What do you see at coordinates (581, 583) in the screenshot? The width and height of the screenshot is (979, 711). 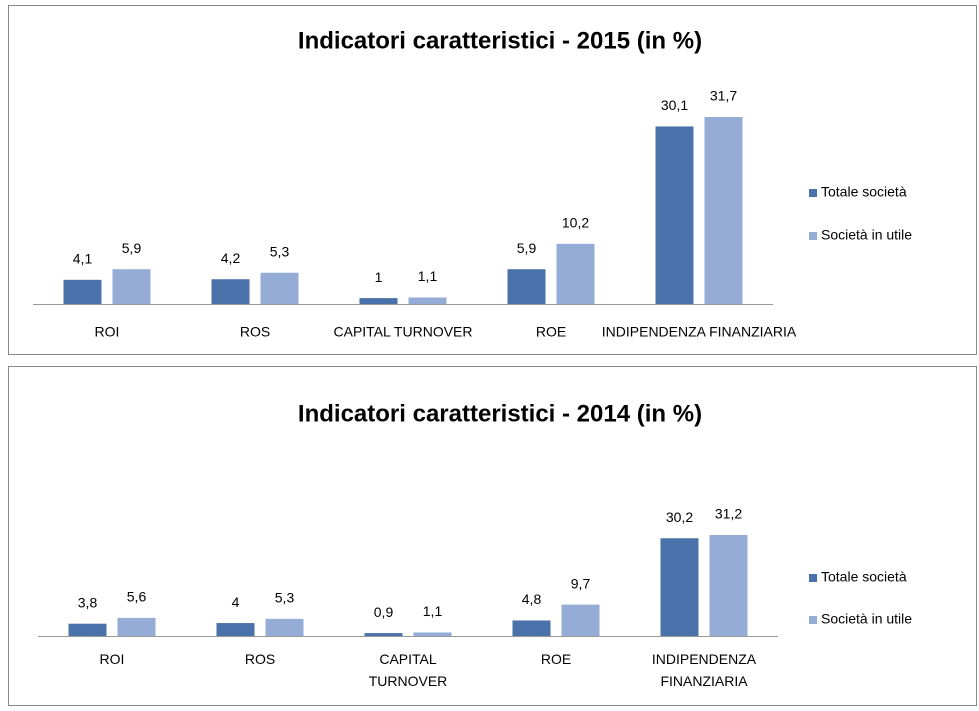 I see `data-label: 9,7` at bounding box center [581, 583].